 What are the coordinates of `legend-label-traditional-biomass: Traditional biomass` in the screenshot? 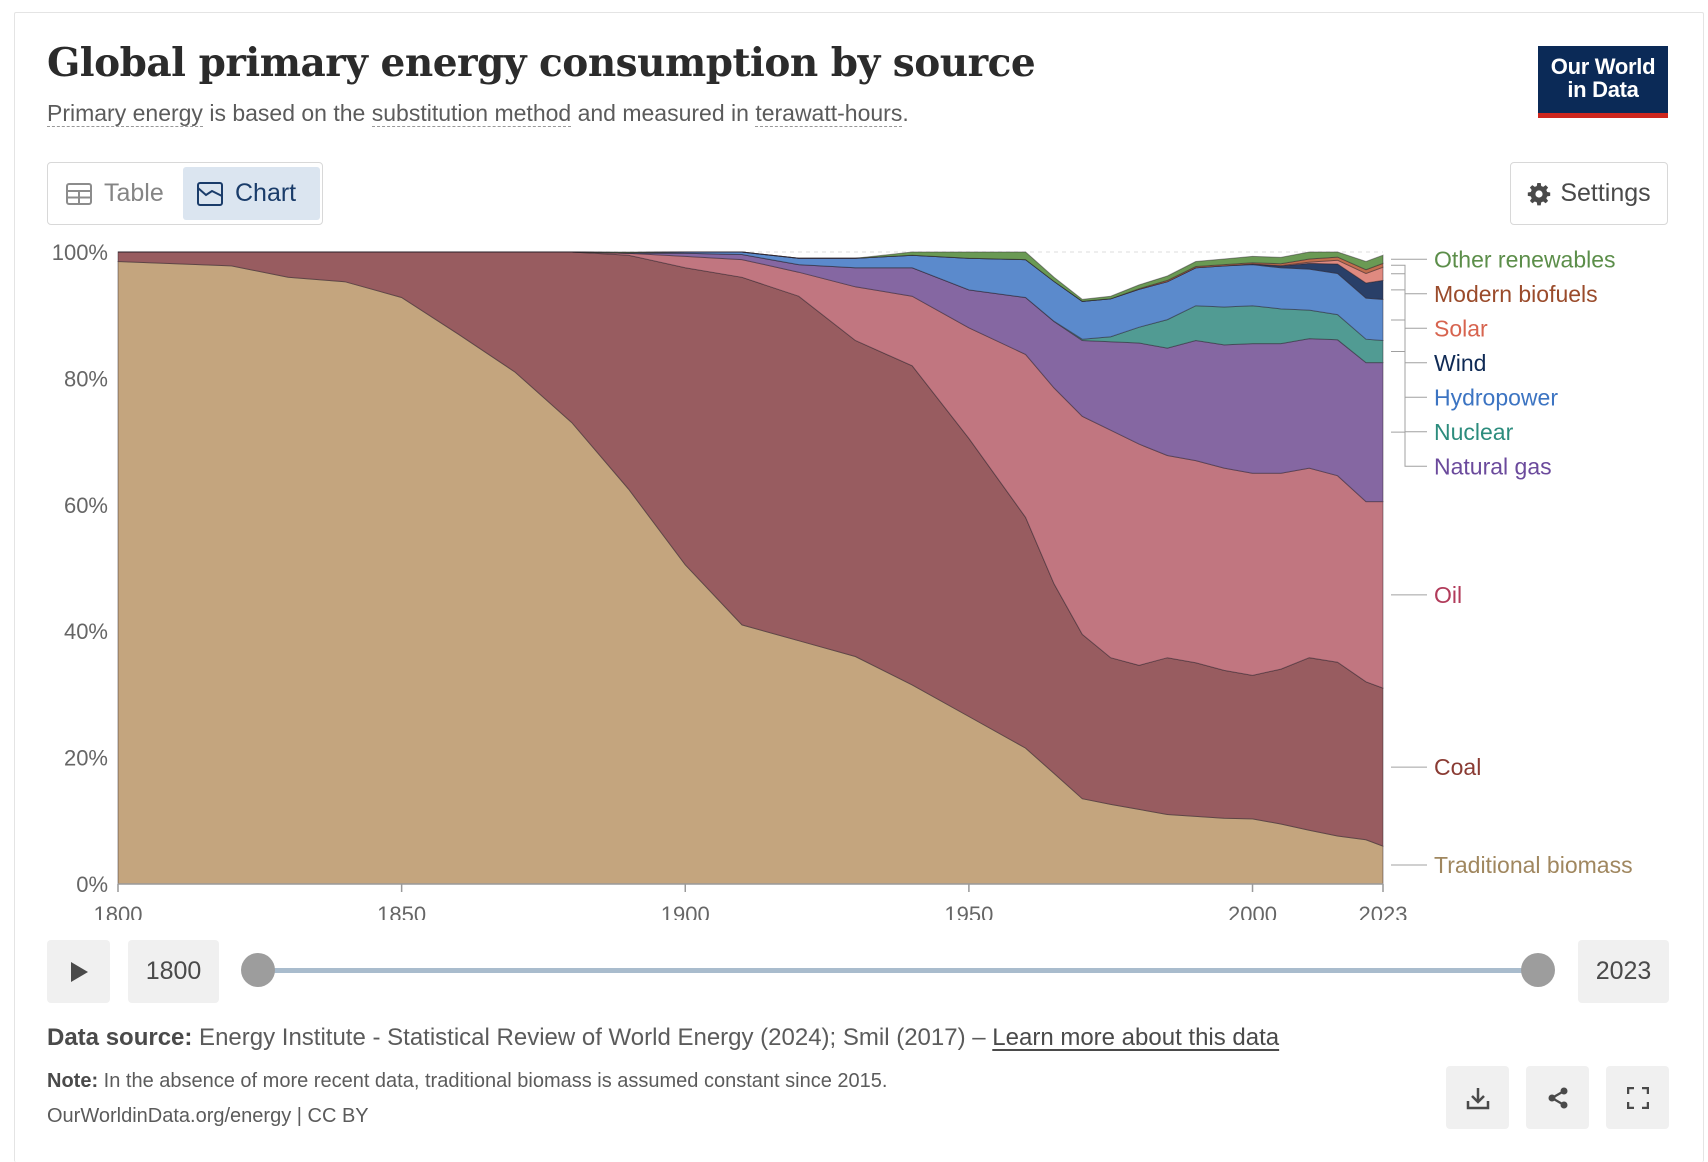 It's located at (1533, 865).